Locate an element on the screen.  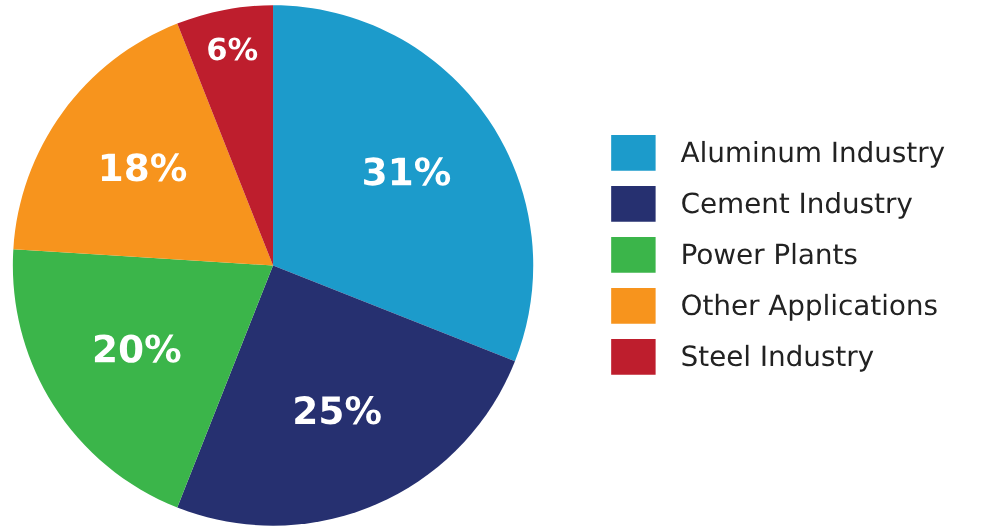
data-label: 18% is located at coordinates (144, 167).